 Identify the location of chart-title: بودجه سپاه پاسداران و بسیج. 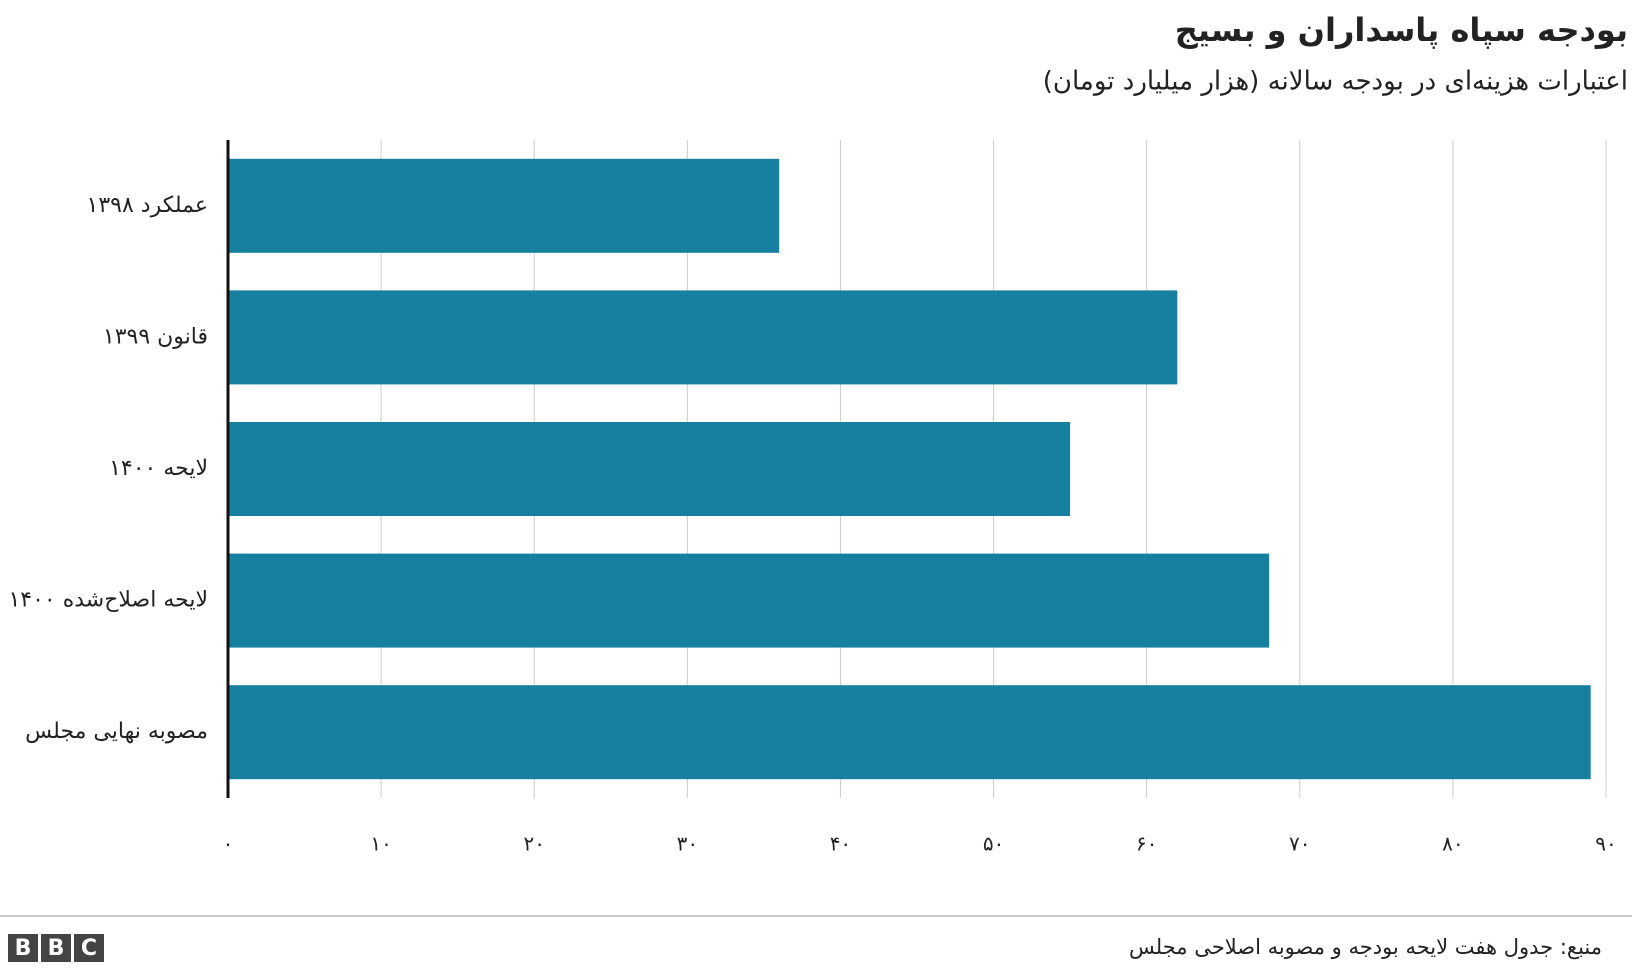
(1401, 30).